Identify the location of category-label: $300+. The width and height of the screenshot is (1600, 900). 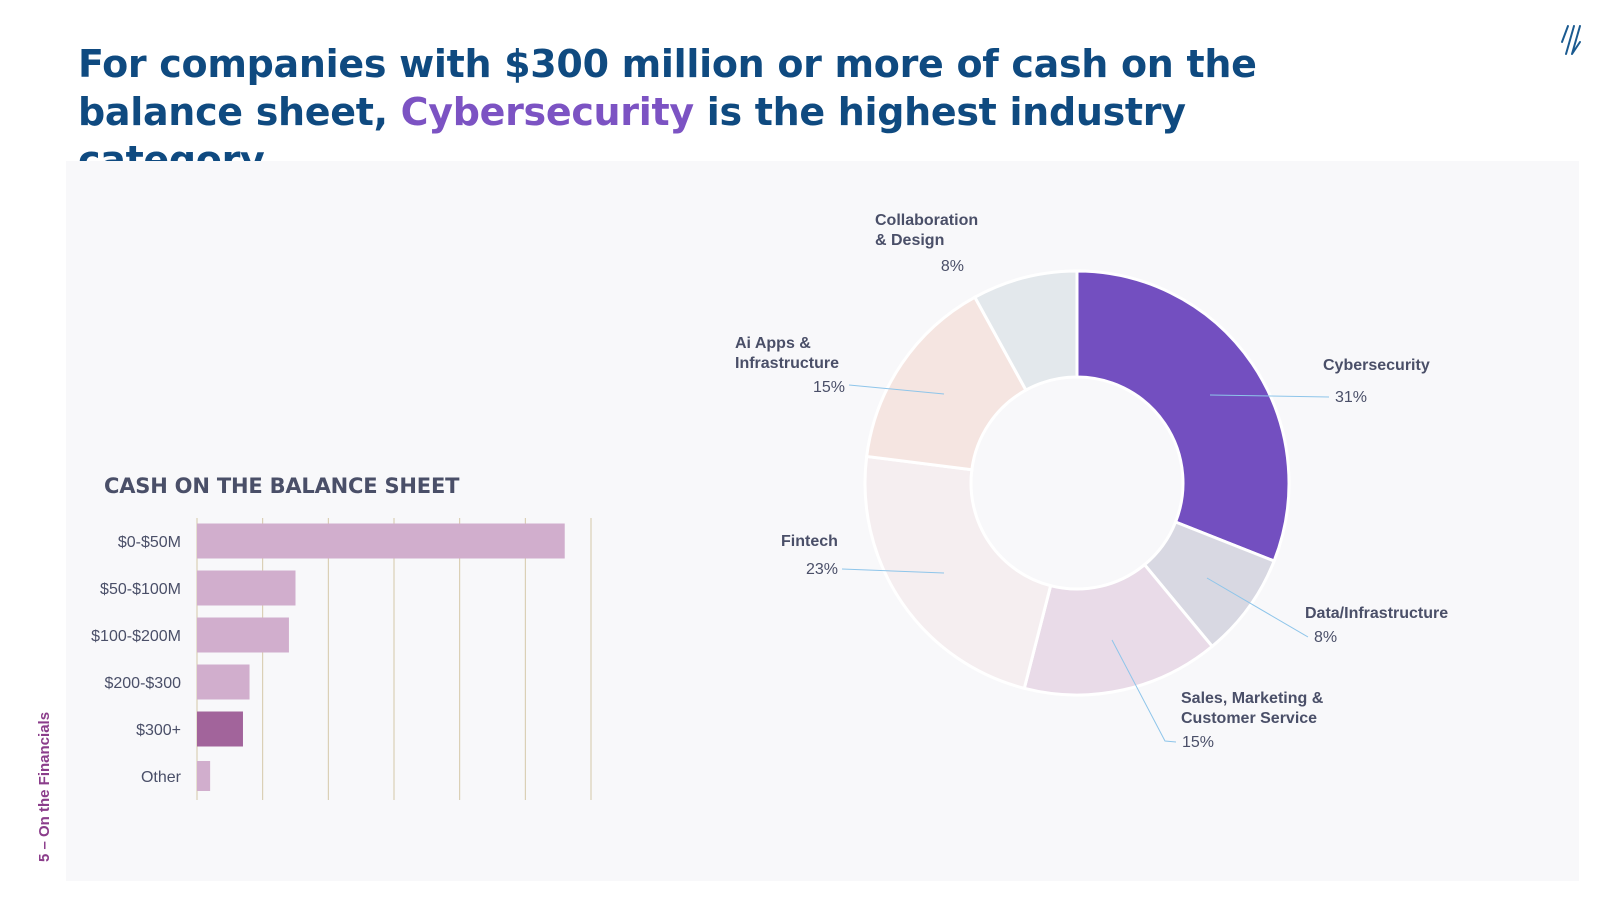
(158, 730).